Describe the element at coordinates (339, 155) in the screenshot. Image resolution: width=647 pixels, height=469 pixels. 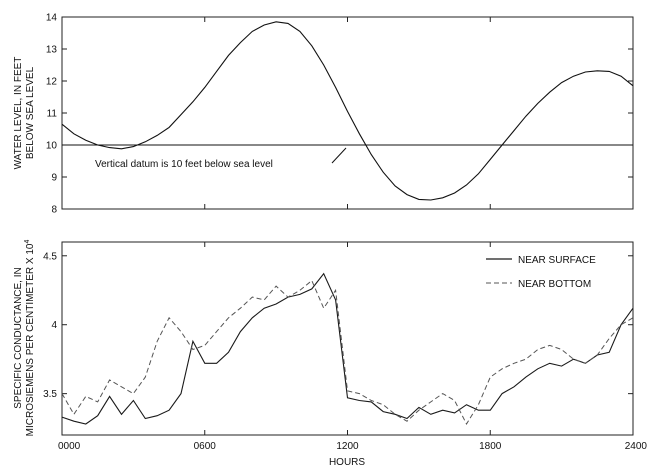
I see `datum-annotation-leader` at that location.